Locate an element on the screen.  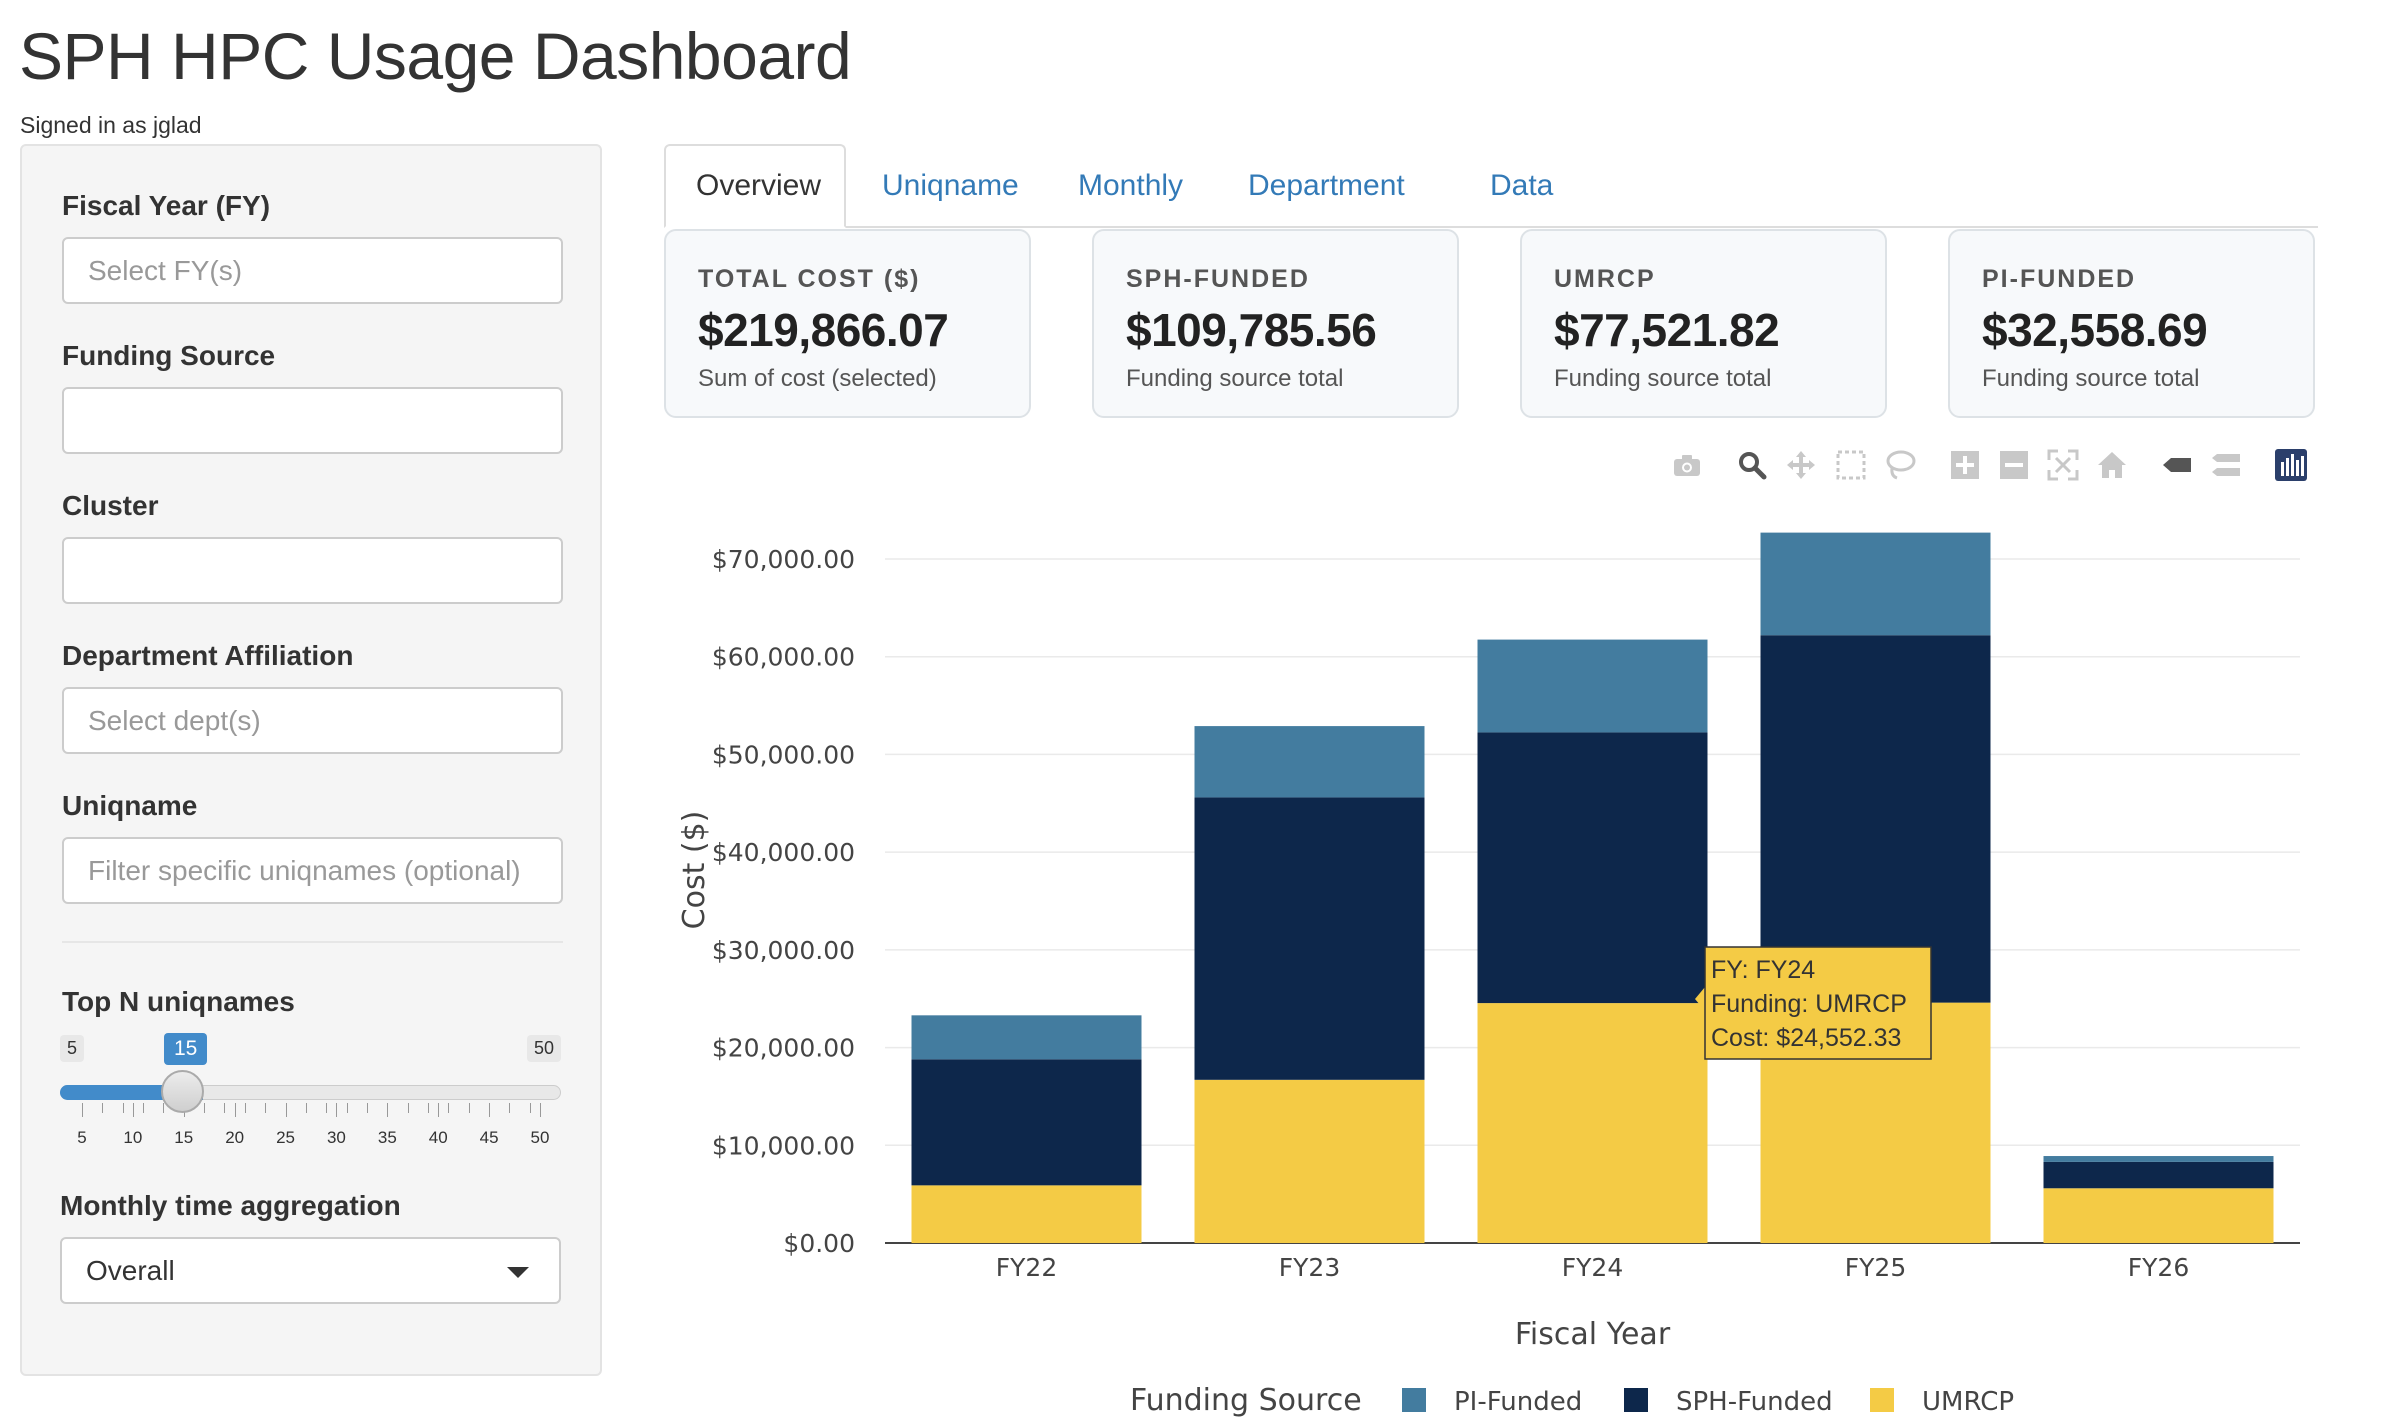
page-title: SPH HPC Usage Dashboard is located at coordinates (435, 56).